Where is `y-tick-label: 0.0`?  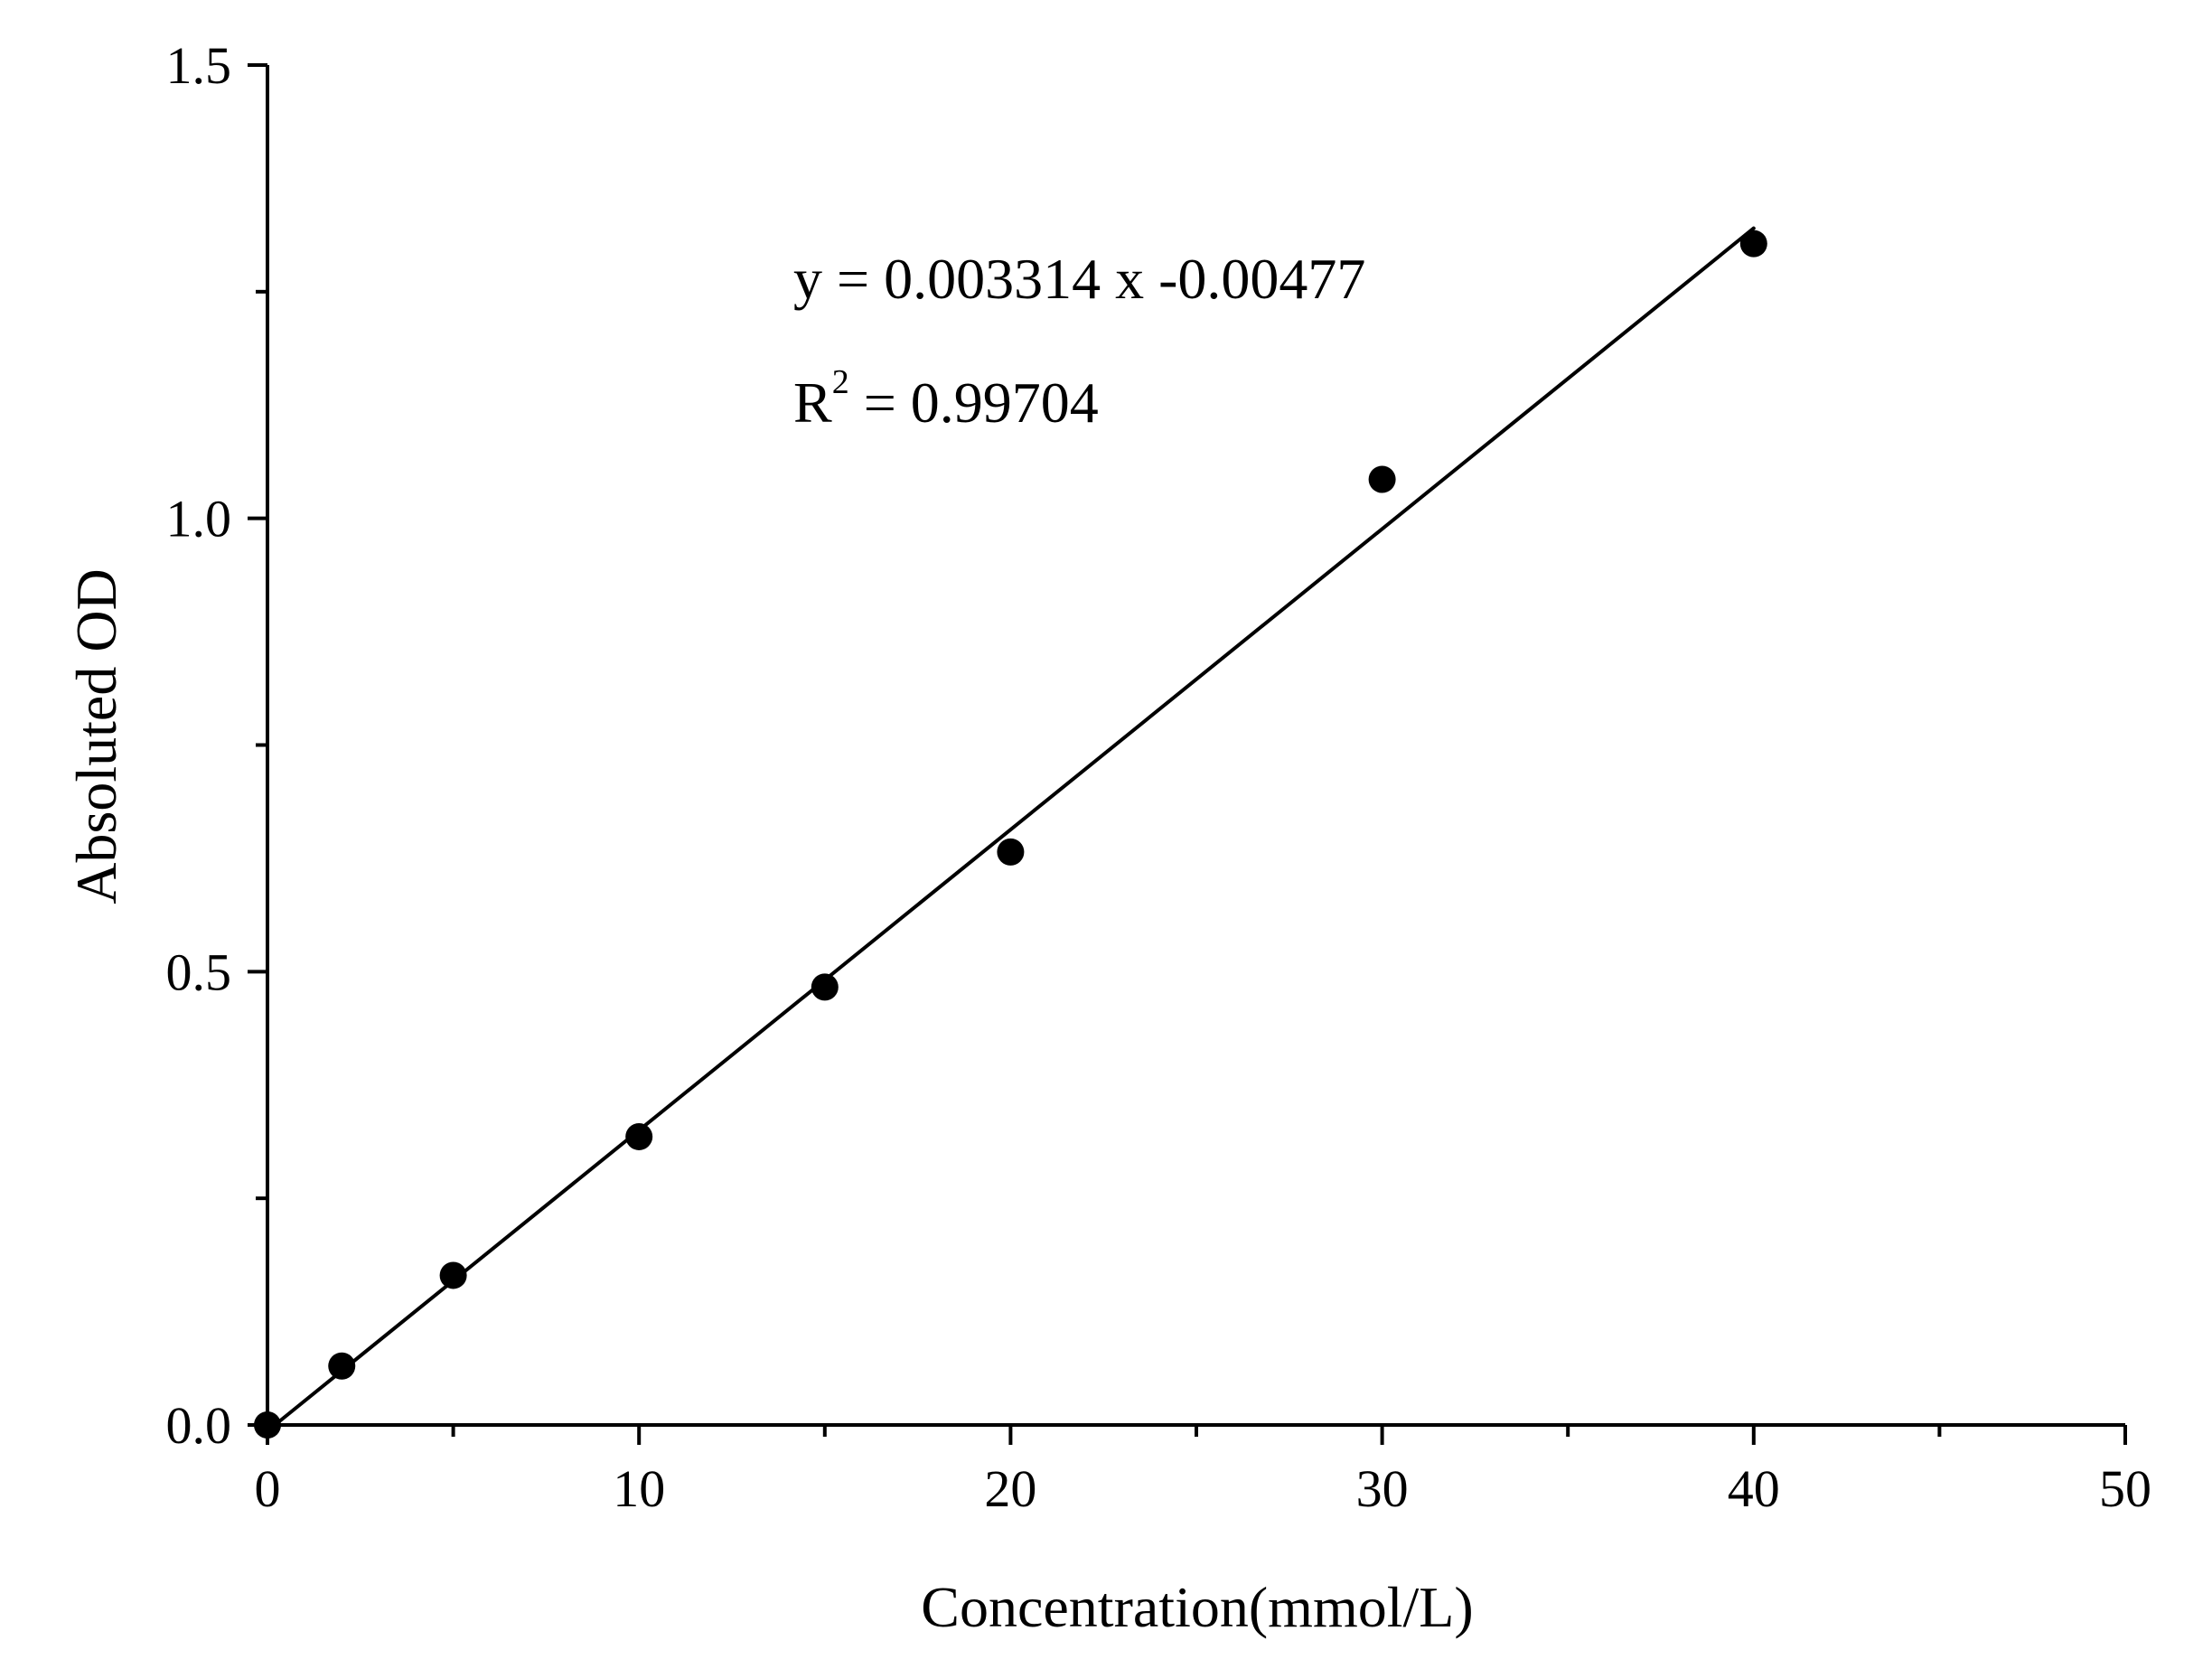 y-tick-label: 0.0 is located at coordinates (199, 1425).